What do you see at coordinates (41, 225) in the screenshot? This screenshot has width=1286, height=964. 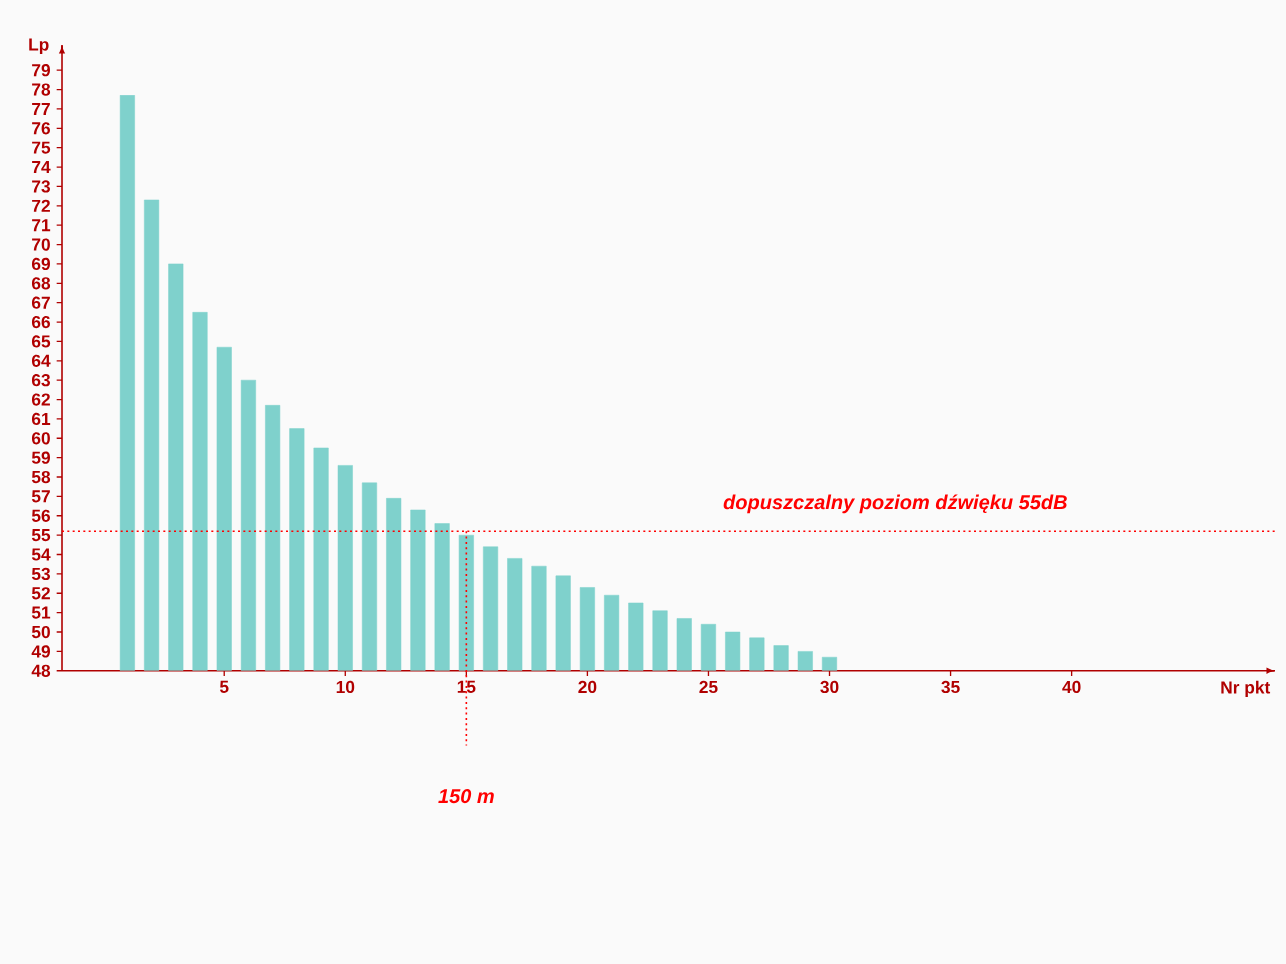 I see `y-tick-label: 71` at bounding box center [41, 225].